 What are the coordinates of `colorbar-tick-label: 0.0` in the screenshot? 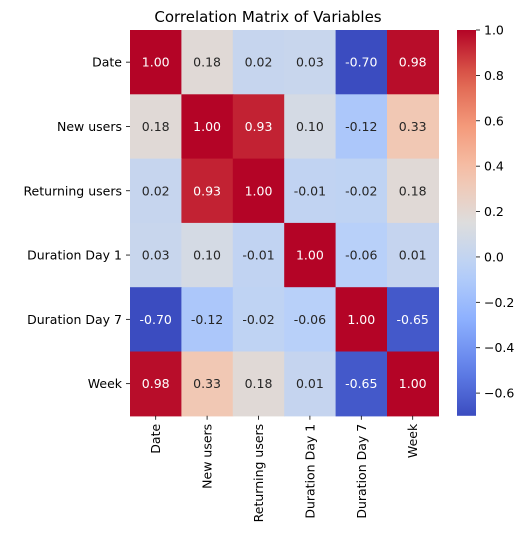 It's located at (494, 256).